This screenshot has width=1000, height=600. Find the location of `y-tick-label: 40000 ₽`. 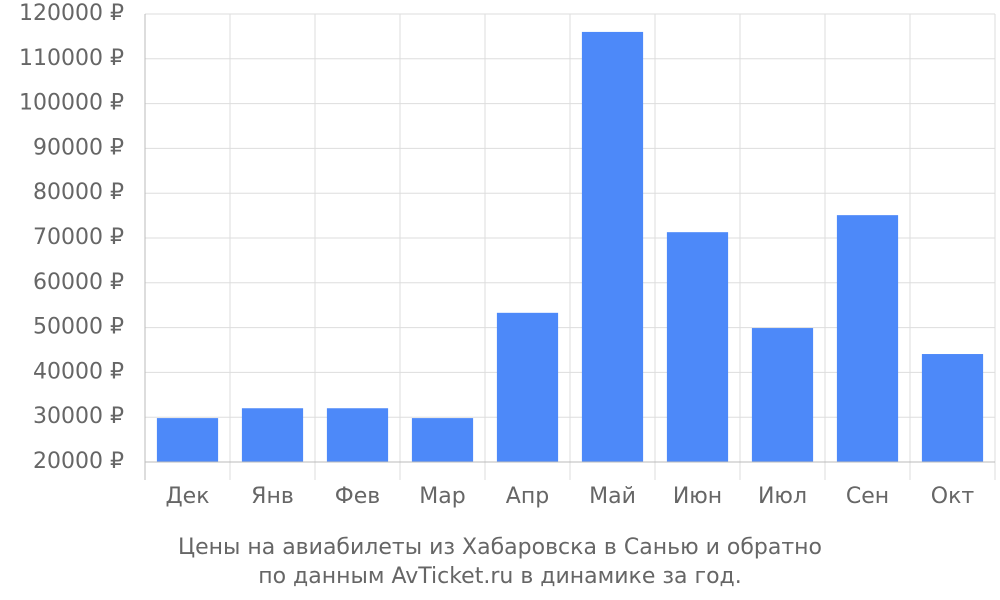

y-tick-label: 40000 ₽ is located at coordinates (78, 371).